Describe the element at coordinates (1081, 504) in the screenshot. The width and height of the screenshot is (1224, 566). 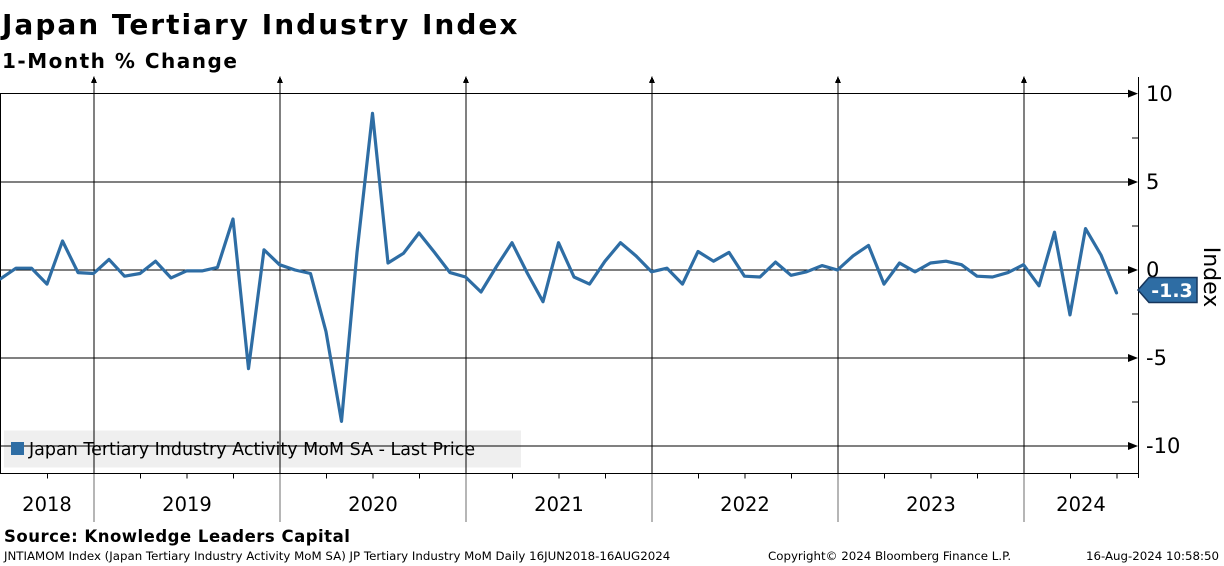
I see `x-year-label: 2024` at that location.